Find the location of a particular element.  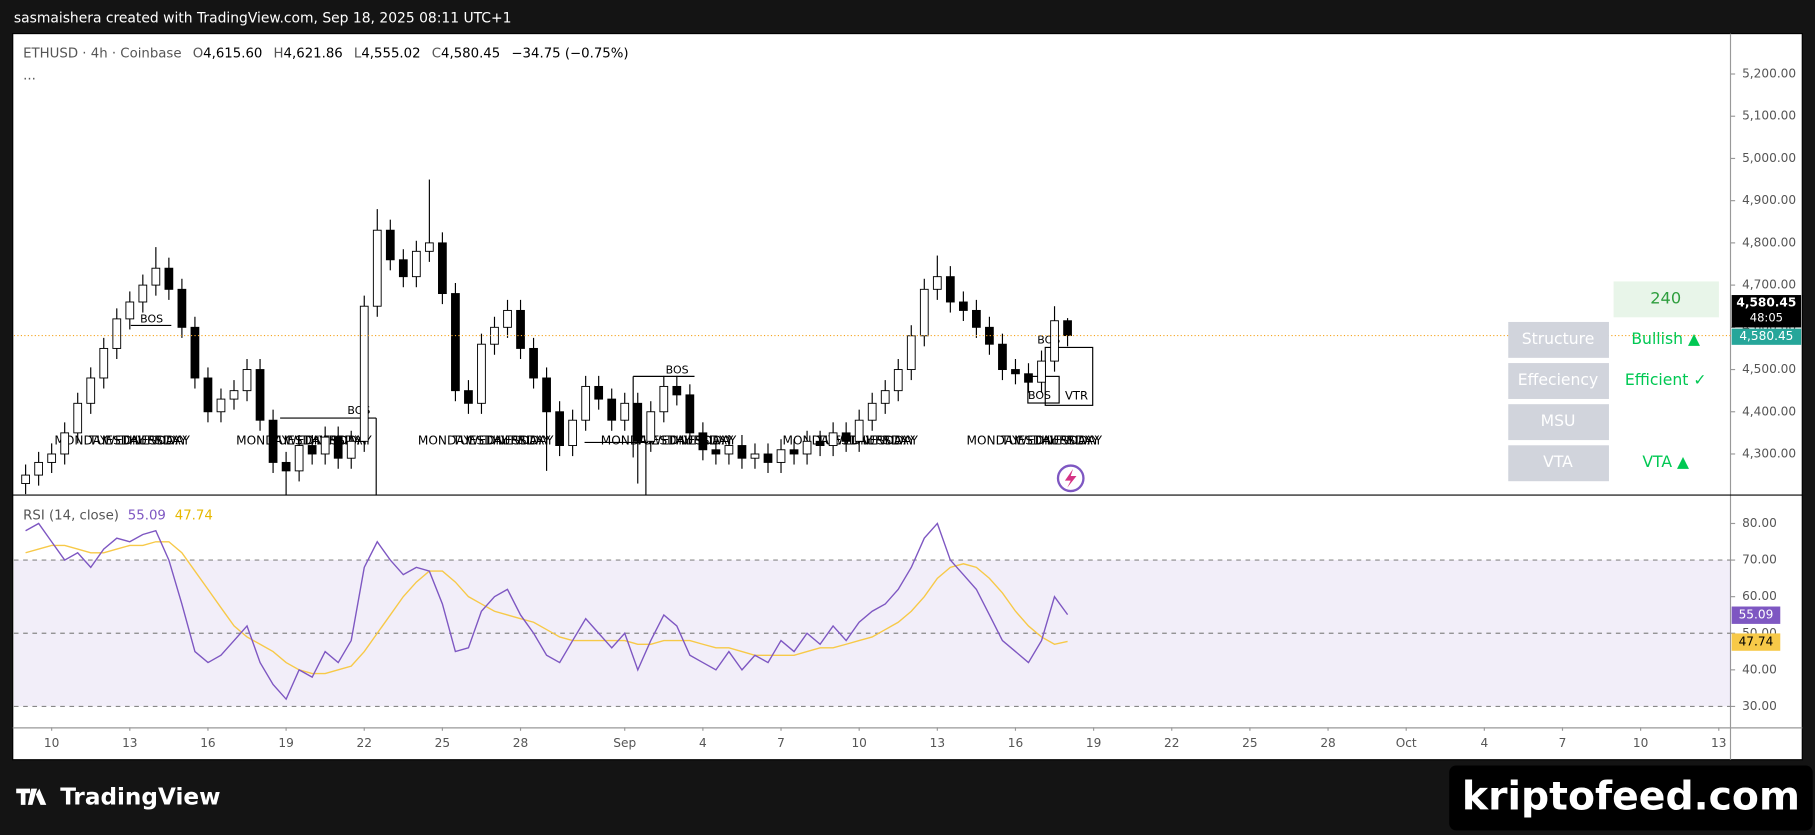

y-tick-label: 5,200.00 is located at coordinates (1769, 74).